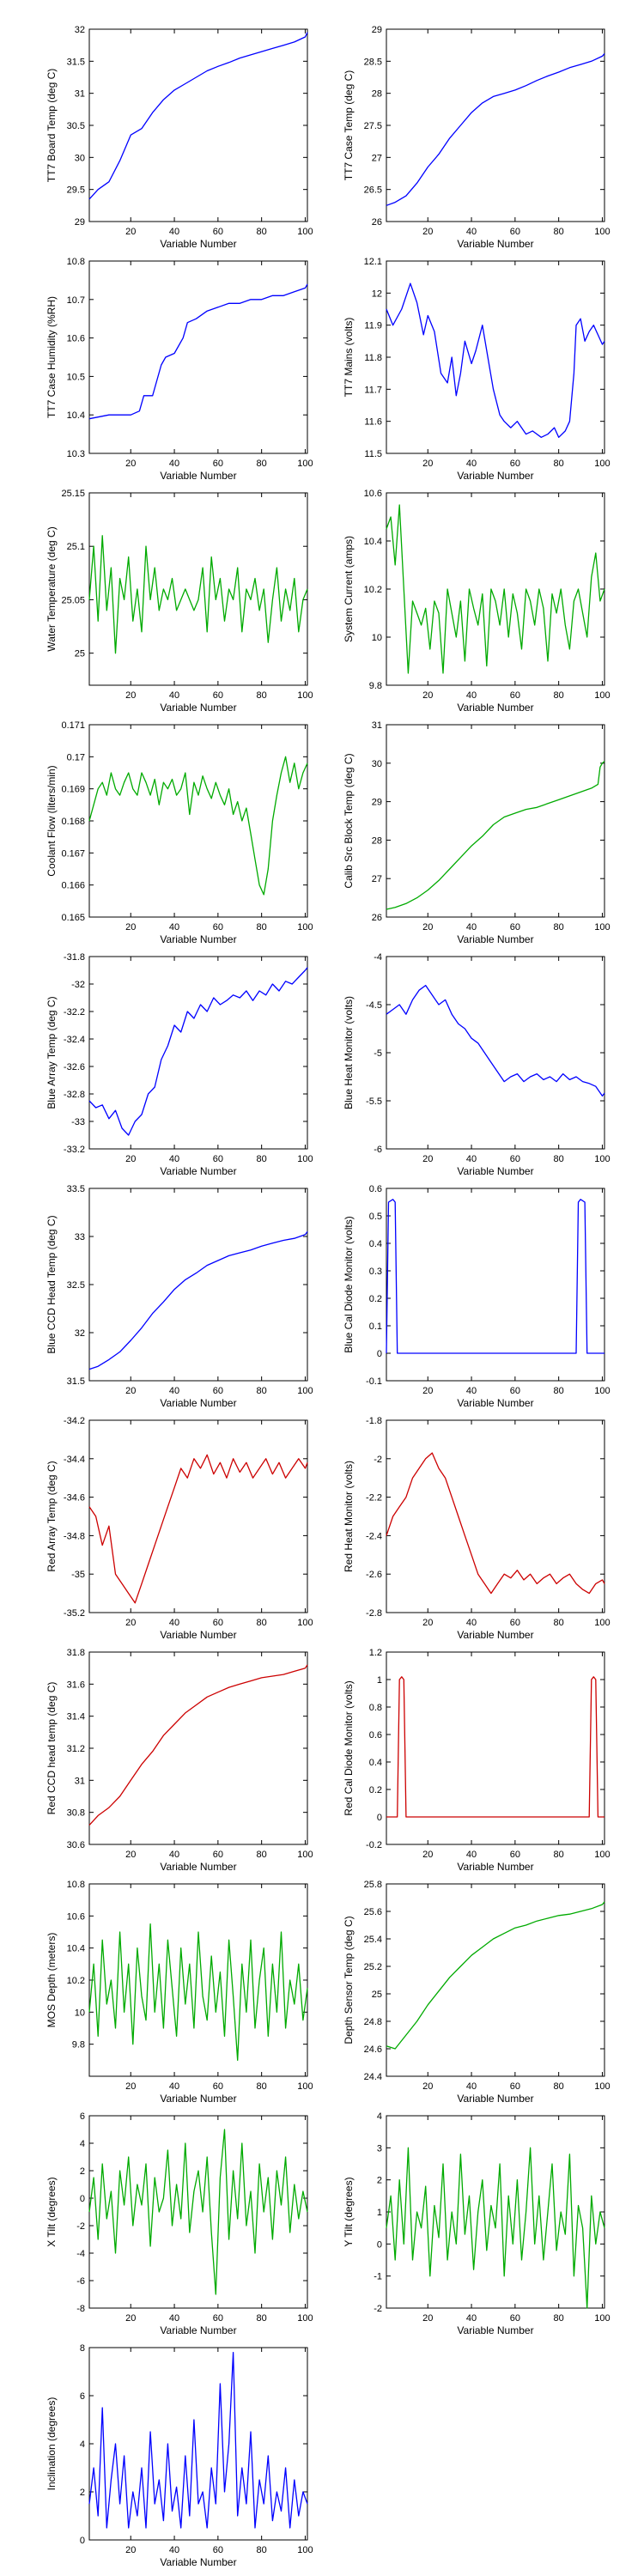 The image size is (644, 2576). What do you see at coordinates (78, 985) in the screenshot?
I see `y-tick-label: -32` at bounding box center [78, 985].